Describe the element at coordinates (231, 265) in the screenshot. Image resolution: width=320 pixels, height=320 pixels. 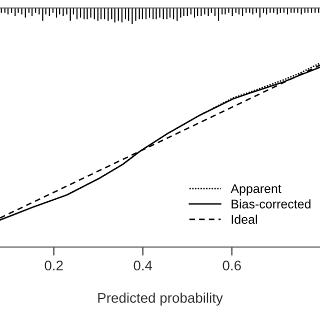
I see `x-tick-label: 0.6` at that location.